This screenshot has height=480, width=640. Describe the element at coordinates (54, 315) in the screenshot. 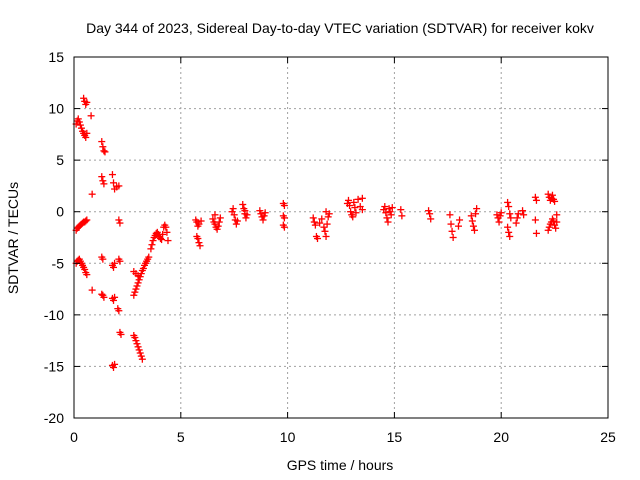

I see `y-tick-label: -10` at that location.